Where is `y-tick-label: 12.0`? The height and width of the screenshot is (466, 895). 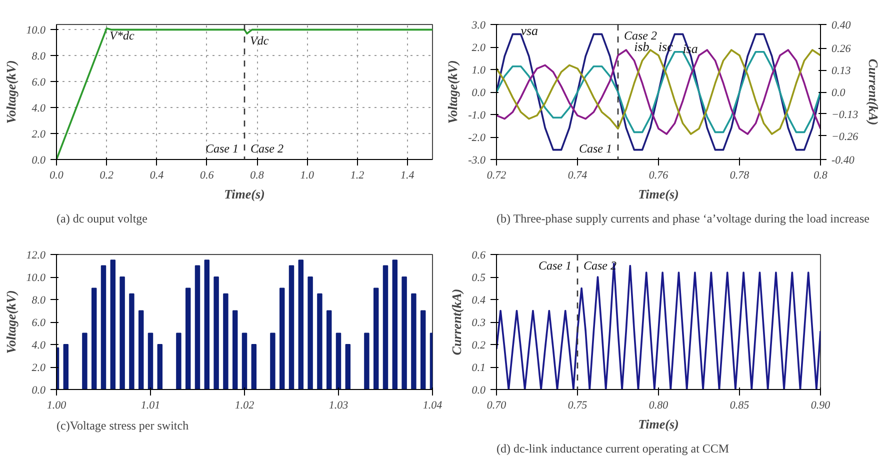
y-tick-label: 12.0 is located at coordinates (36, 256).